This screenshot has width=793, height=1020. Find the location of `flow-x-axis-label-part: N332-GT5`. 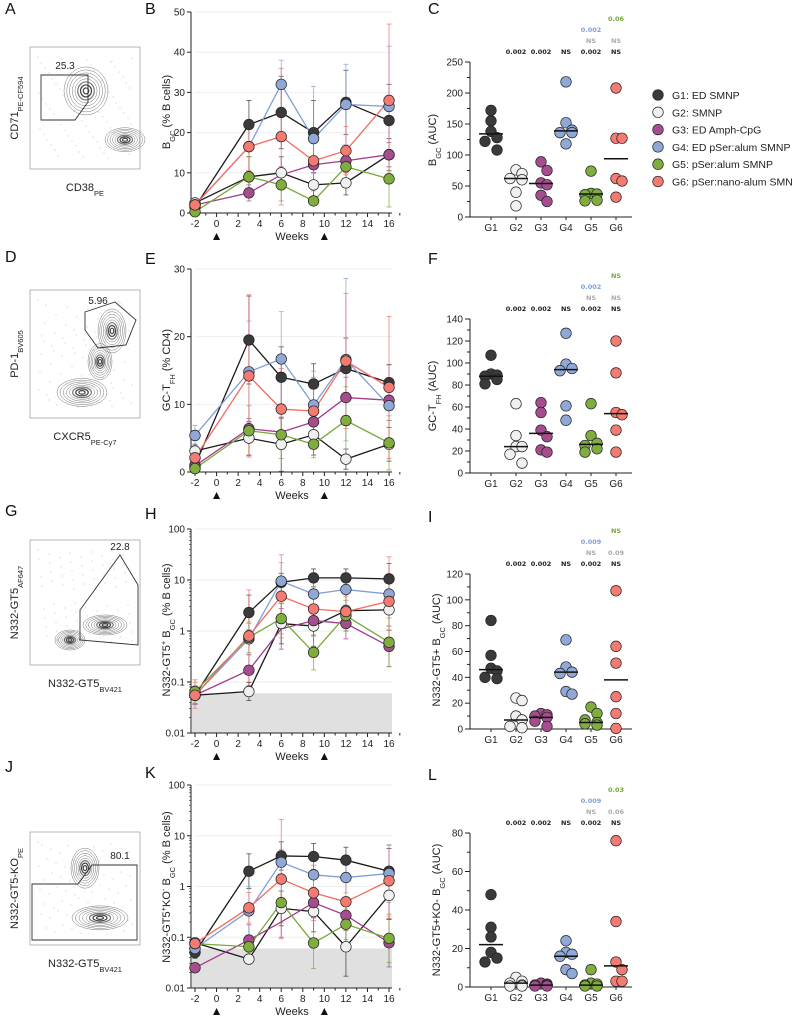

flow-x-axis-label-part: N332-GT5 is located at coordinates (73, 964).